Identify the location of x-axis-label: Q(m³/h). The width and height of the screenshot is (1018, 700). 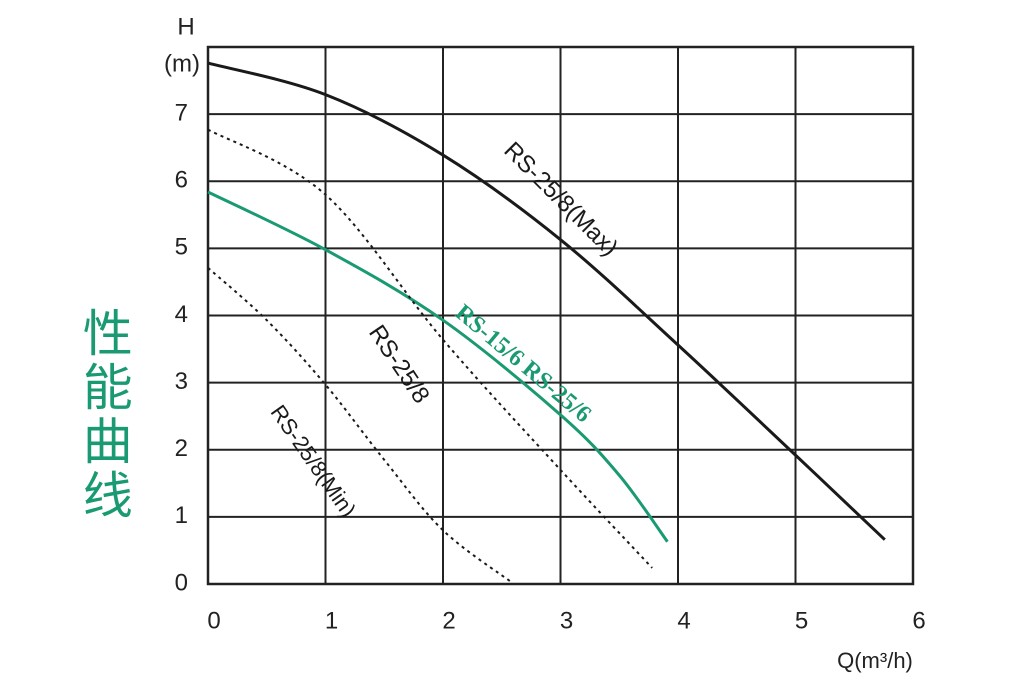
(875, 660).